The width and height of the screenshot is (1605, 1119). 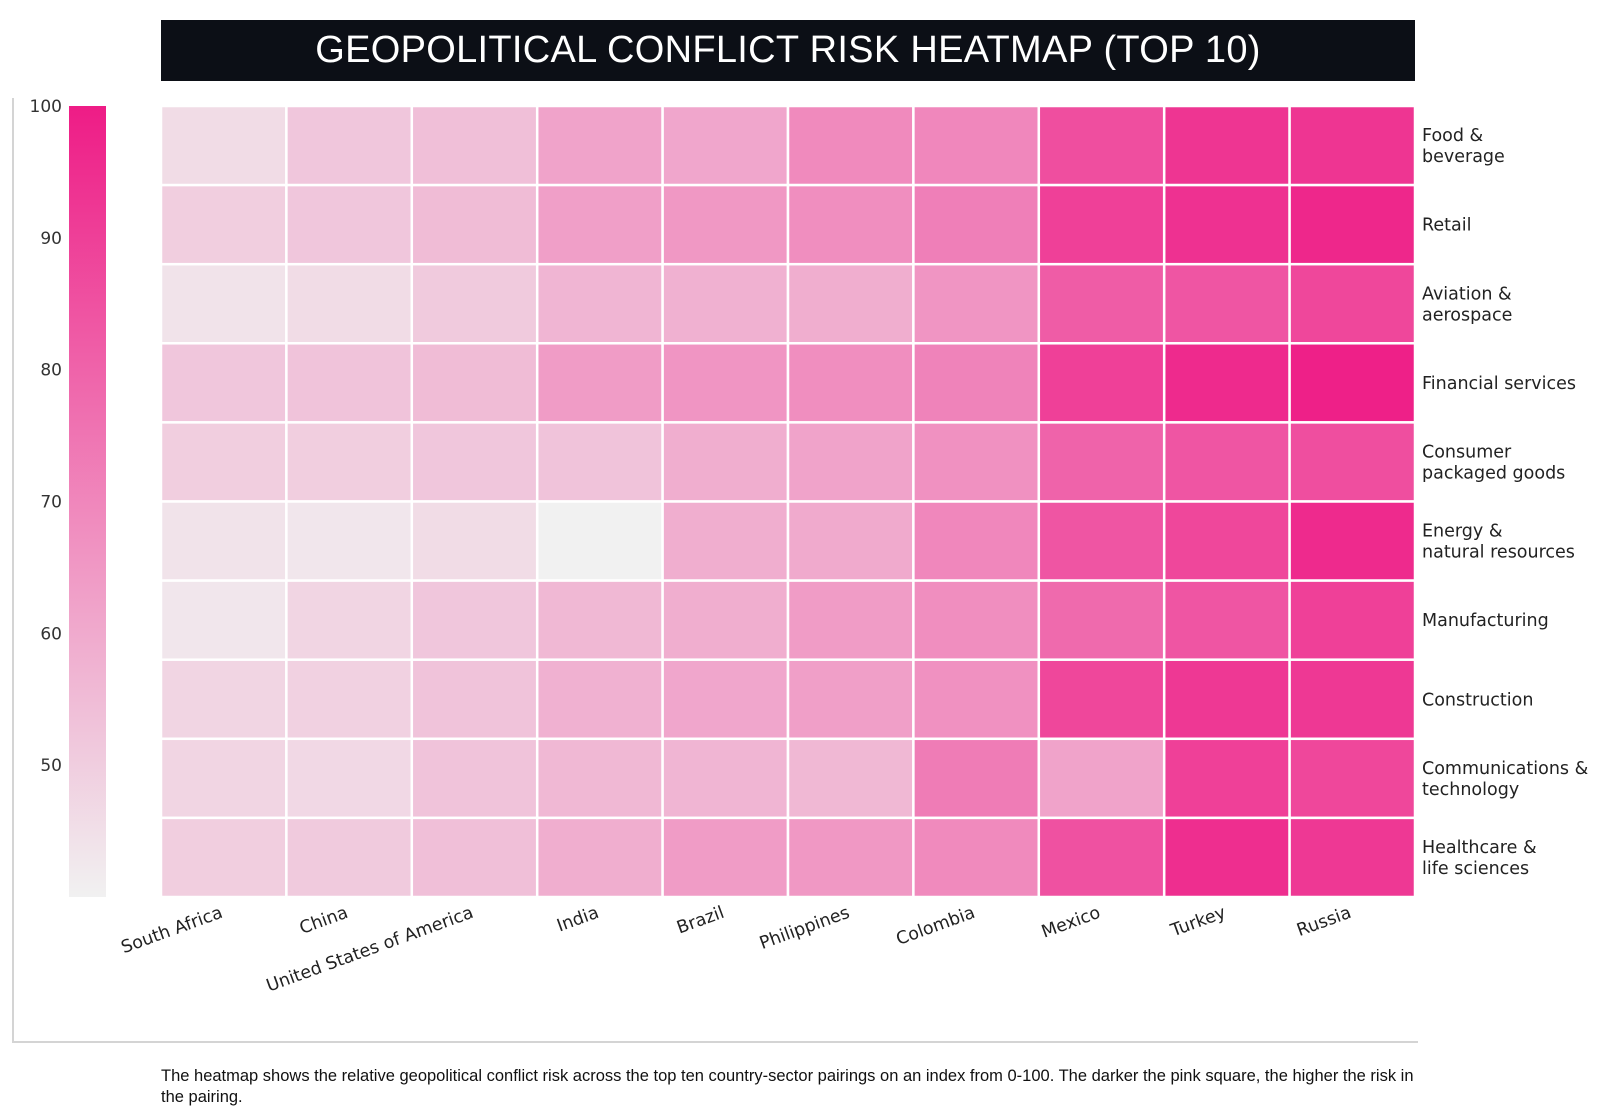 I want to click on colorbar-tick-label: 70, so click(x=51, y=503).